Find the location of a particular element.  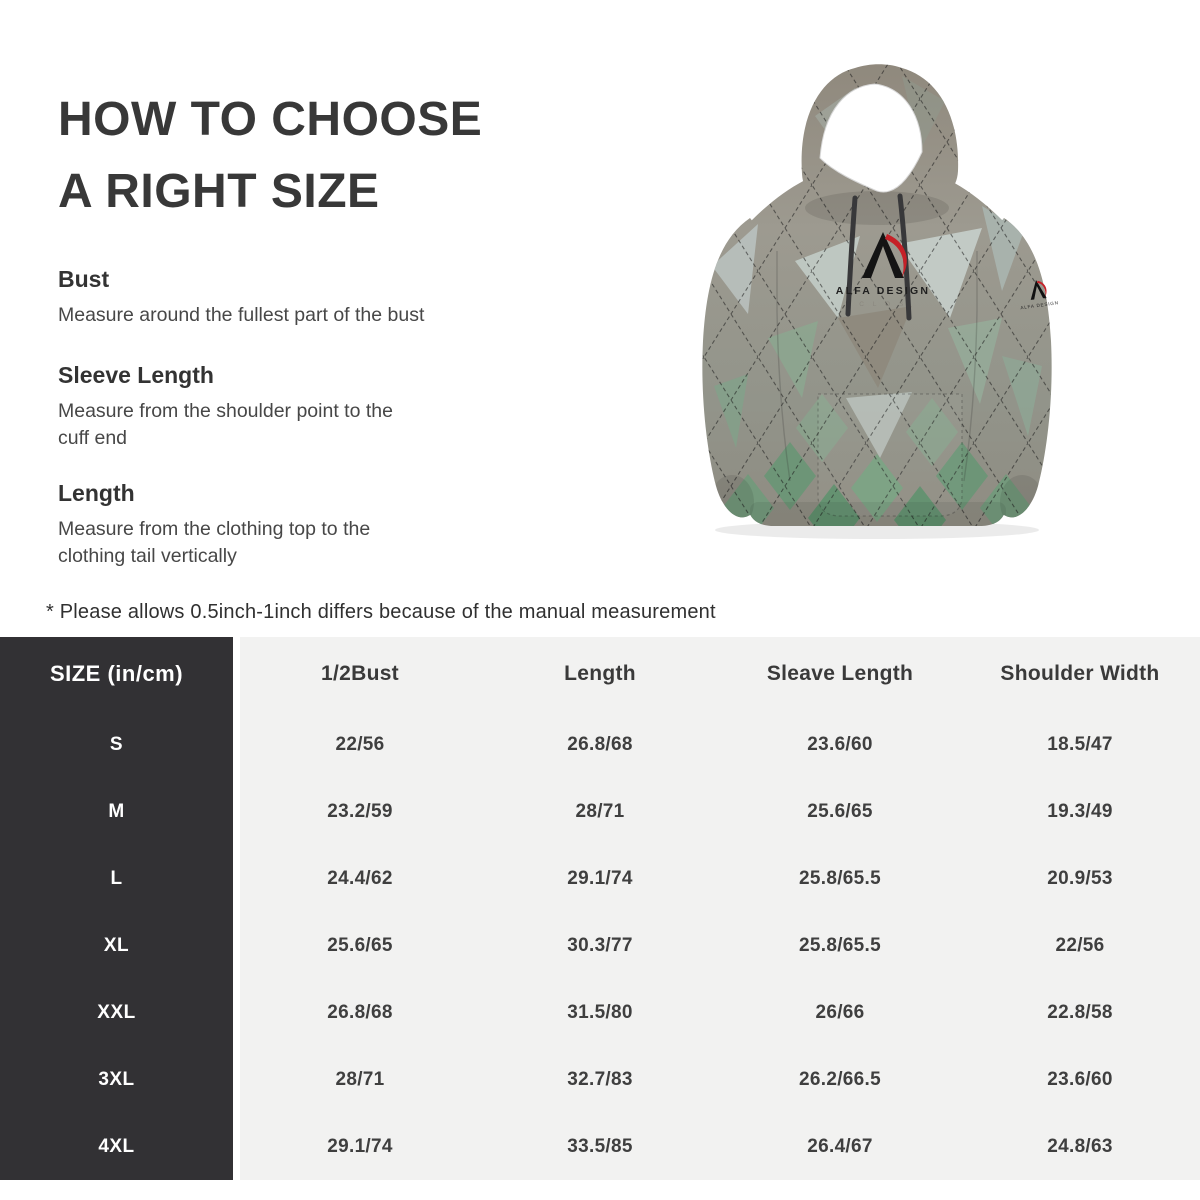

column-header-length: Length is located at coordinates (600, 673).